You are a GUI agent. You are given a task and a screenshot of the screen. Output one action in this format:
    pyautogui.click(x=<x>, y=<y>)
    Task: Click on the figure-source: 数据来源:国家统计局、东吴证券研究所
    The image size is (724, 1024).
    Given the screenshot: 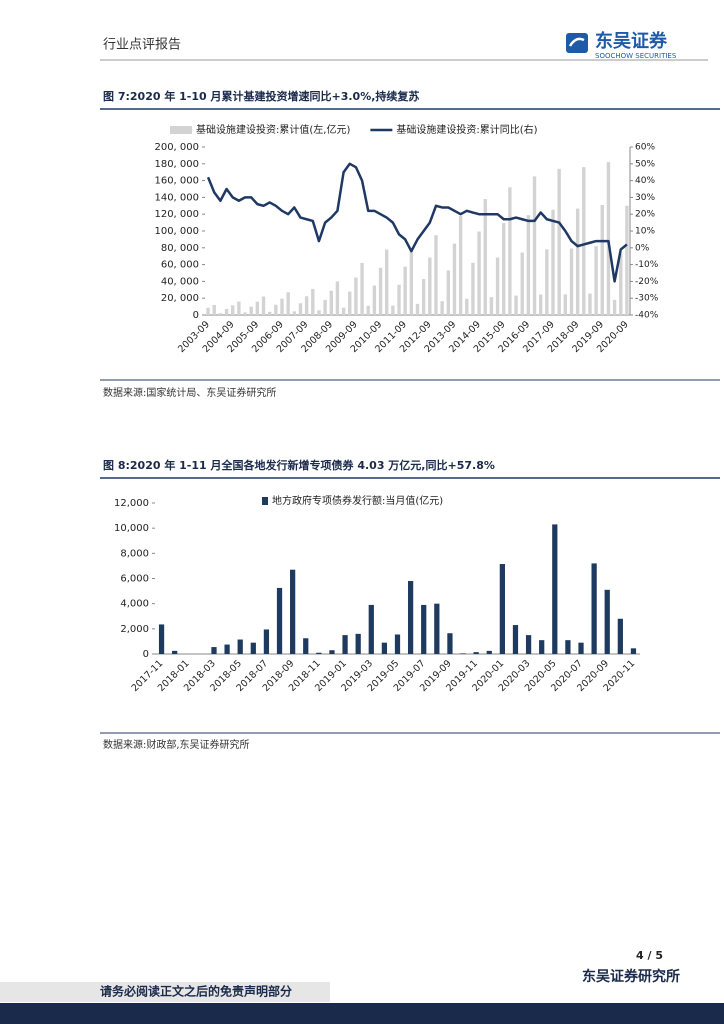 What is the action you would take?
    pyautogui.click(x=189, y=392)
    